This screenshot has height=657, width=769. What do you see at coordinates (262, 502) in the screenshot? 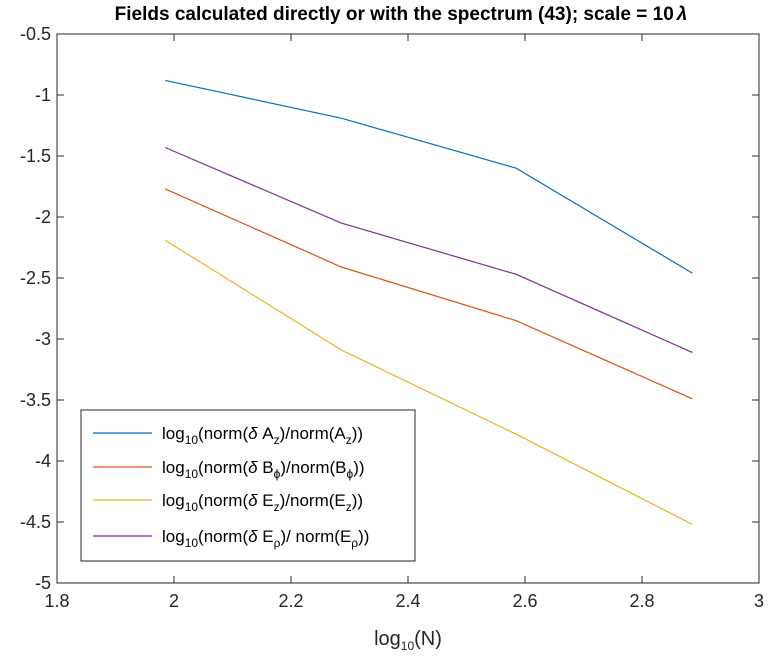
I see `legend-entry-3: log10(norm(δ Ez)/norm(Ez))` at bounding box center [262, 502].